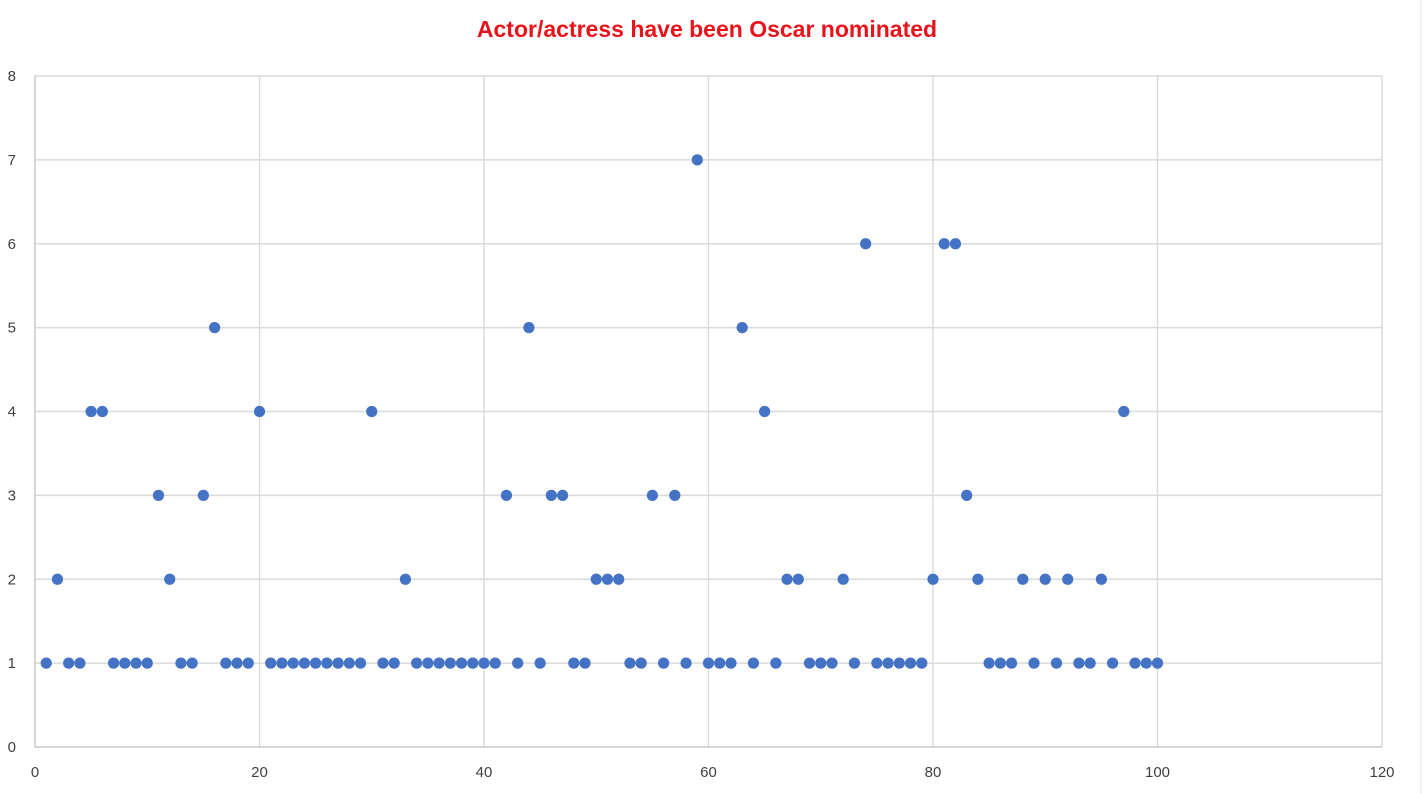 This screenshot has height=794, width=1426. I want to click on y-tick-label: 8, so click(12, 76).